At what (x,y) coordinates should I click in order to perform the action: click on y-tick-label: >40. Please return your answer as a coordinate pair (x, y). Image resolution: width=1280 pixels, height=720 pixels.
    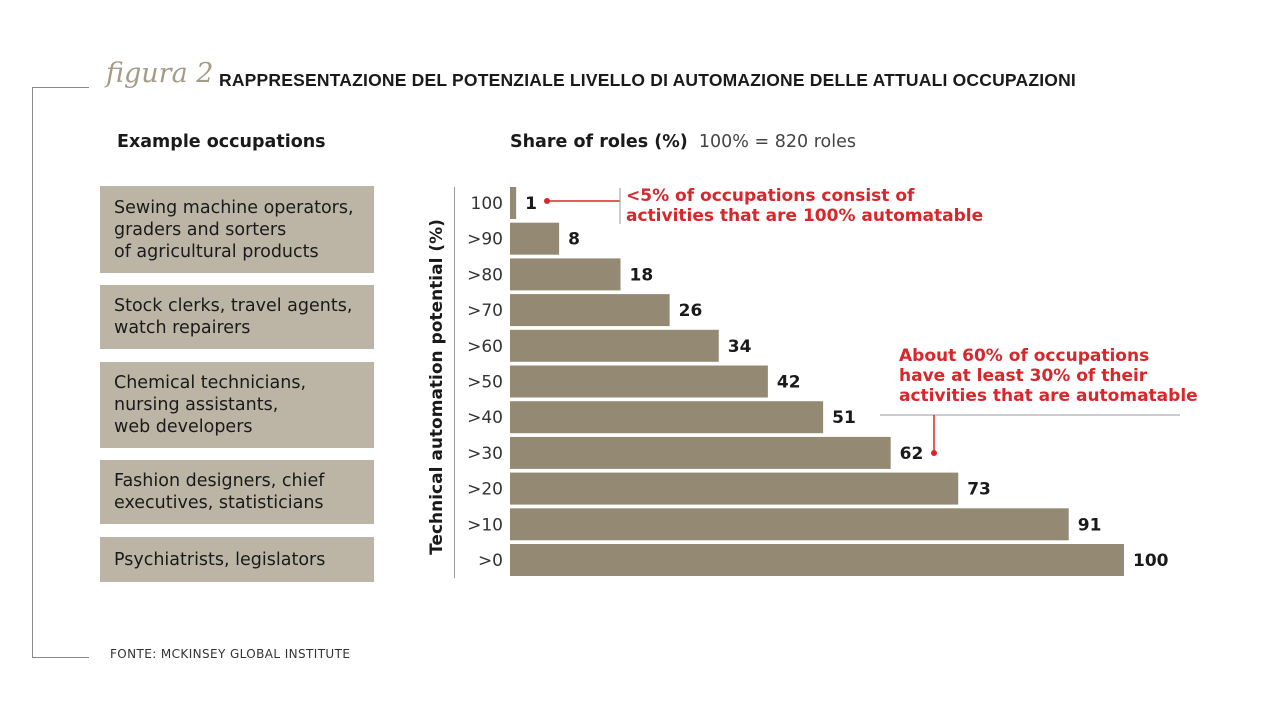
    Looking at the image, I should click on (485, 418).